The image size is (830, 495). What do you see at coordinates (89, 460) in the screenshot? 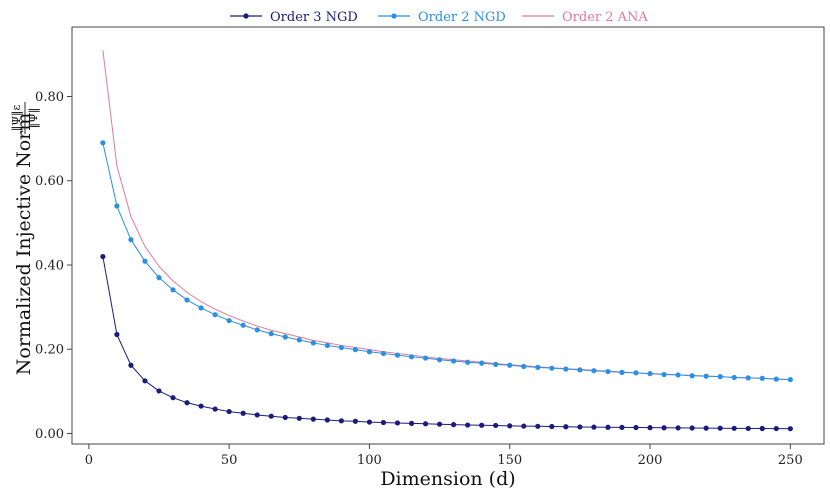
I see `x-tick-label: 0` at bounding box center [89, 460].